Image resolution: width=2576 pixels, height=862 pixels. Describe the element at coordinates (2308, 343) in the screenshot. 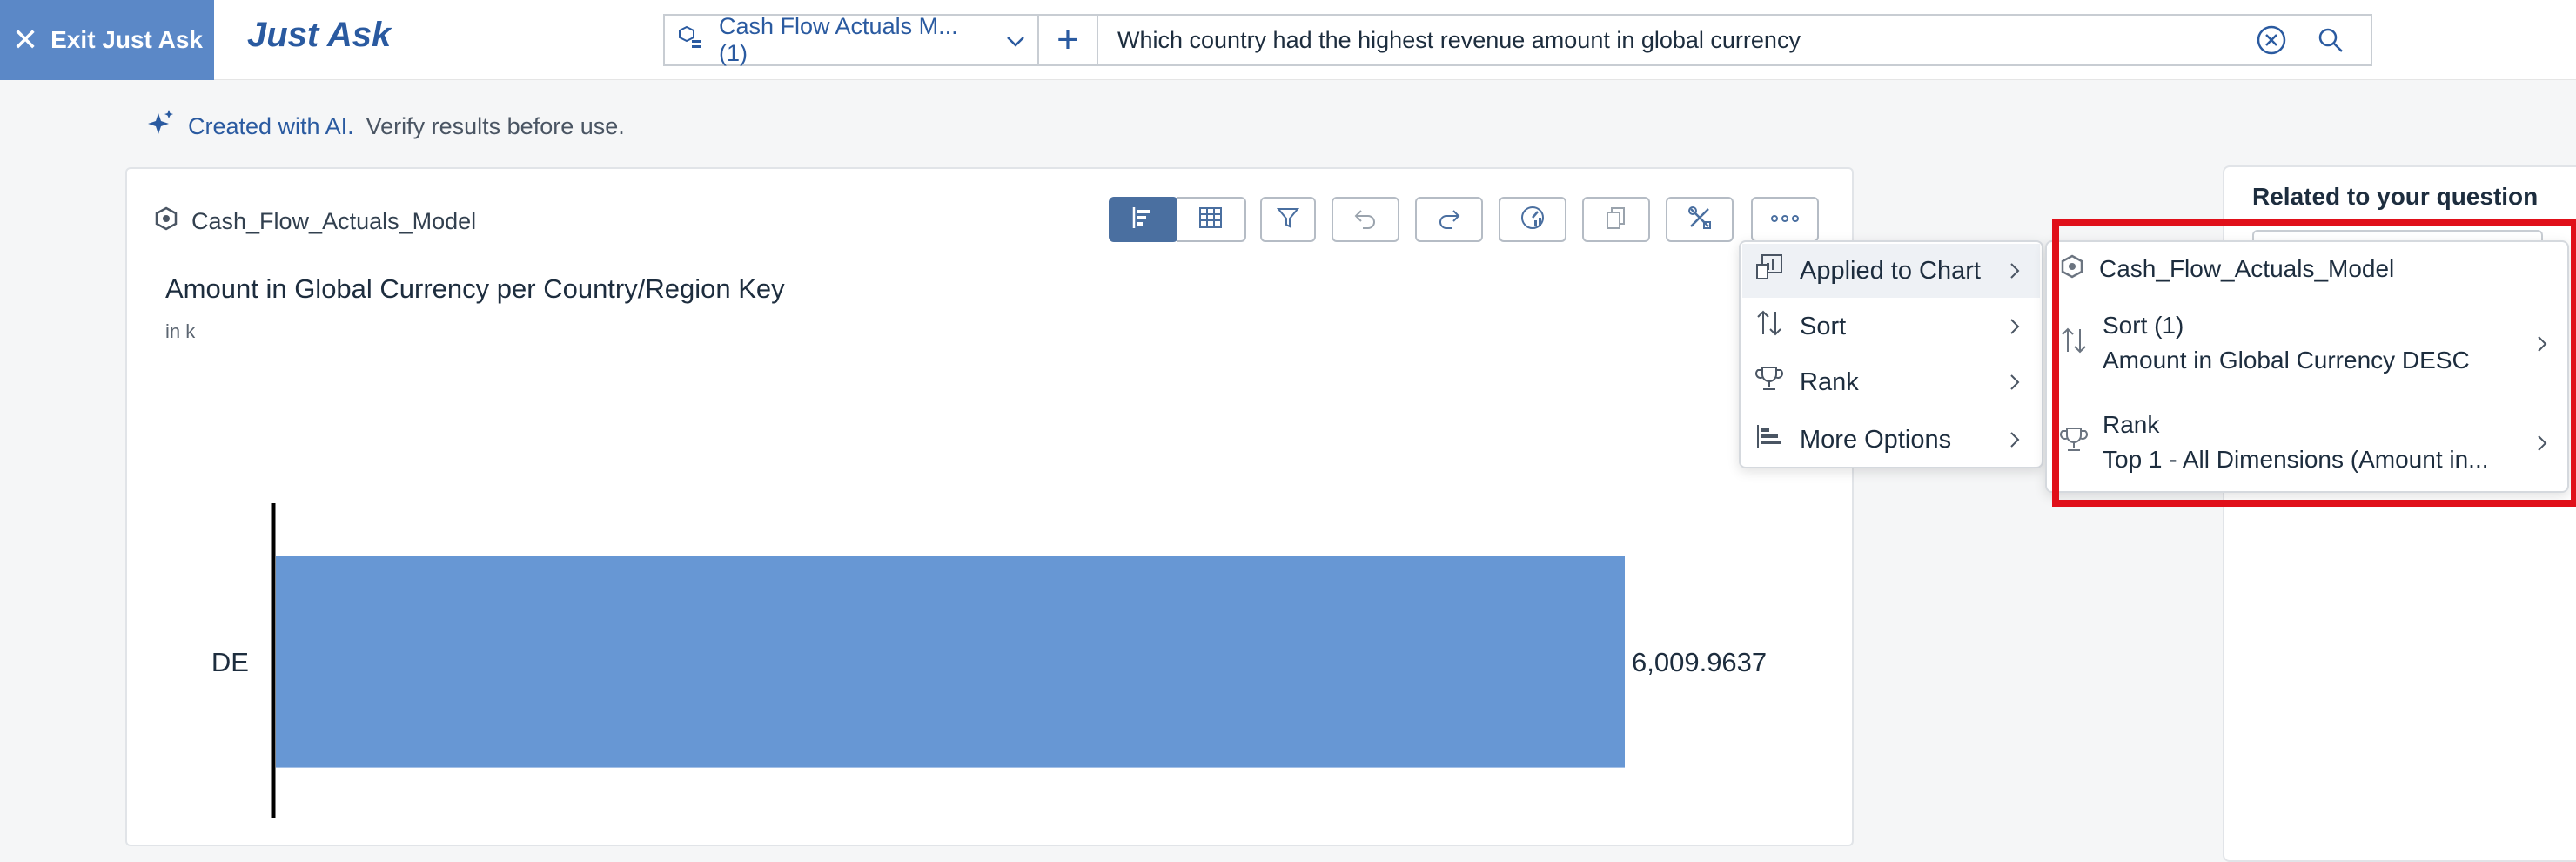

I see `submenu-item-sort: Sort (1) Amount in Global Currency DESC` at that location.